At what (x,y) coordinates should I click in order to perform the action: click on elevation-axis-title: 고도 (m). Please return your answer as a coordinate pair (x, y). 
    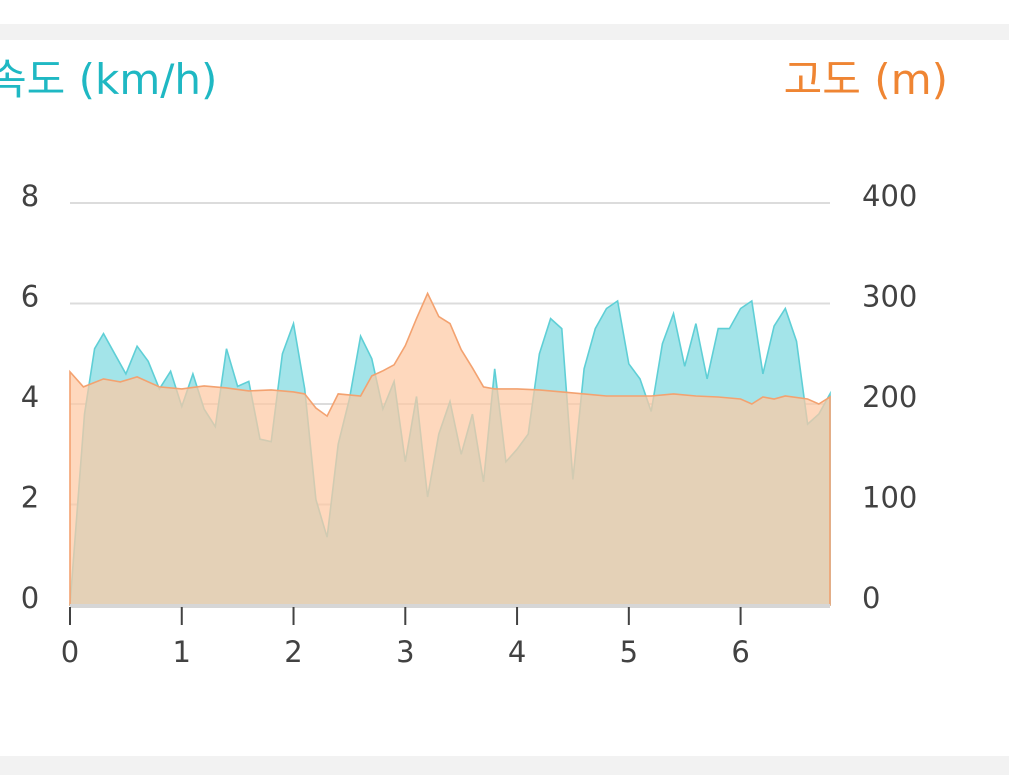
    Looking at the image, I should click on (865, 79).